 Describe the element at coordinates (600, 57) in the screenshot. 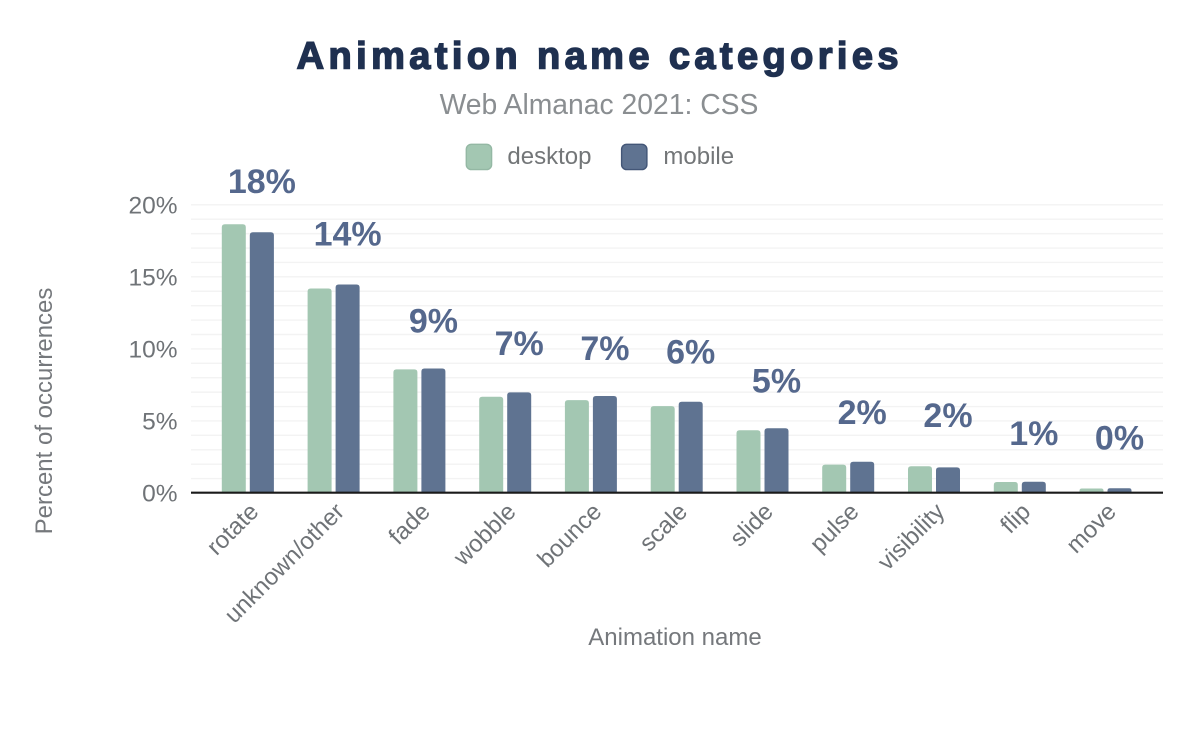

I see `svg-text: Animation name categories` at that location.